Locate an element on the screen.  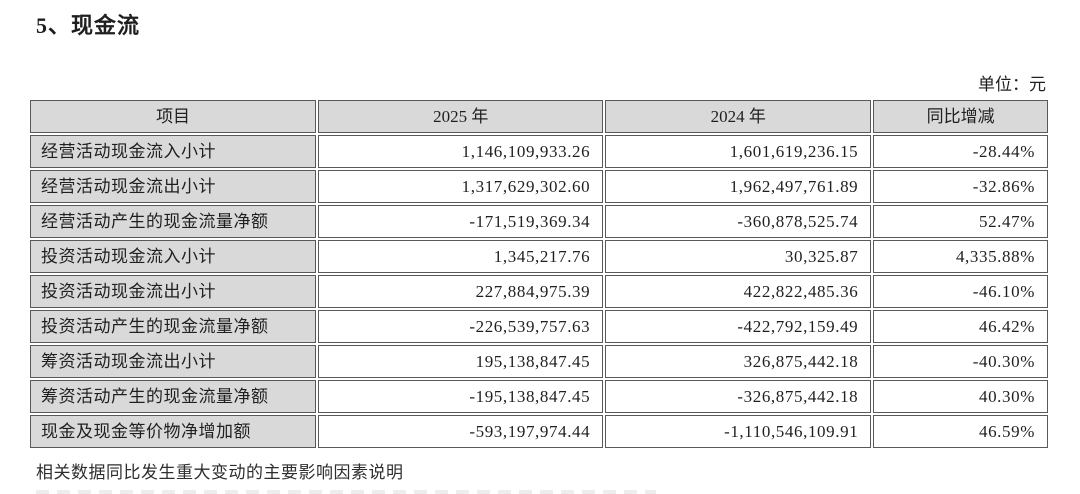
row-item-label: 投资活动现金流出小计 is located at coordinates (173, 291).